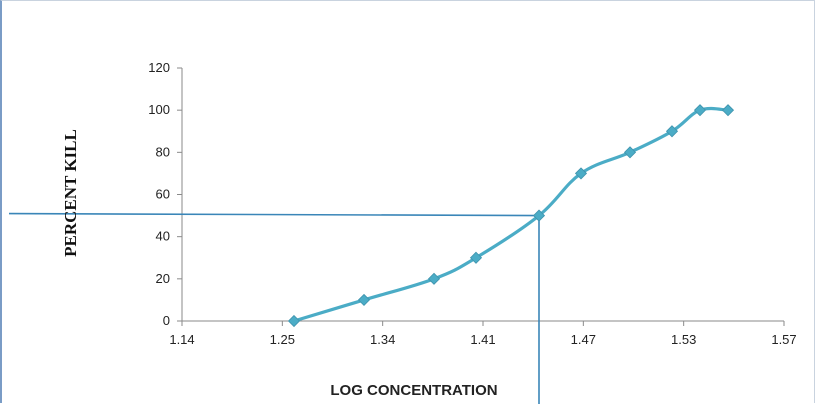 This screenshot has width=815, height=404. I want to click on reference-line-horizontal, so click(274, 214).